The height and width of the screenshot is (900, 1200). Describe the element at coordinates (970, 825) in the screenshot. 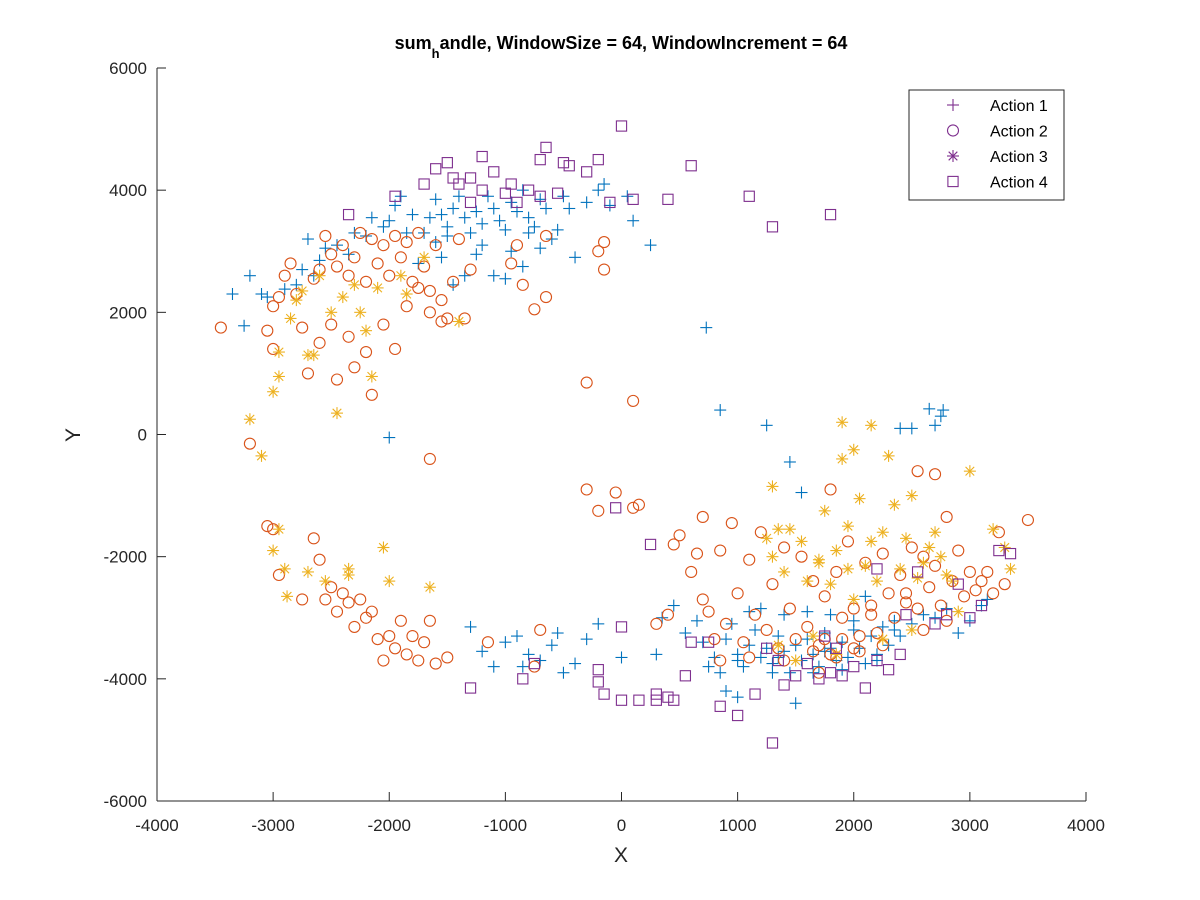

I see `x-tick-label: 3000` at that location.